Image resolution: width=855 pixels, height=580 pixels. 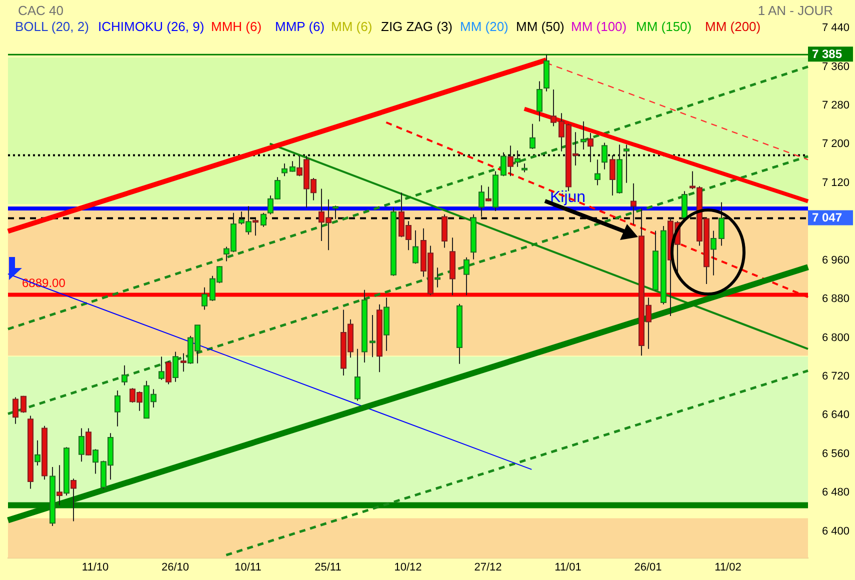 I want to click on y-tick-label: 6 480, so click(x=836, y=492).